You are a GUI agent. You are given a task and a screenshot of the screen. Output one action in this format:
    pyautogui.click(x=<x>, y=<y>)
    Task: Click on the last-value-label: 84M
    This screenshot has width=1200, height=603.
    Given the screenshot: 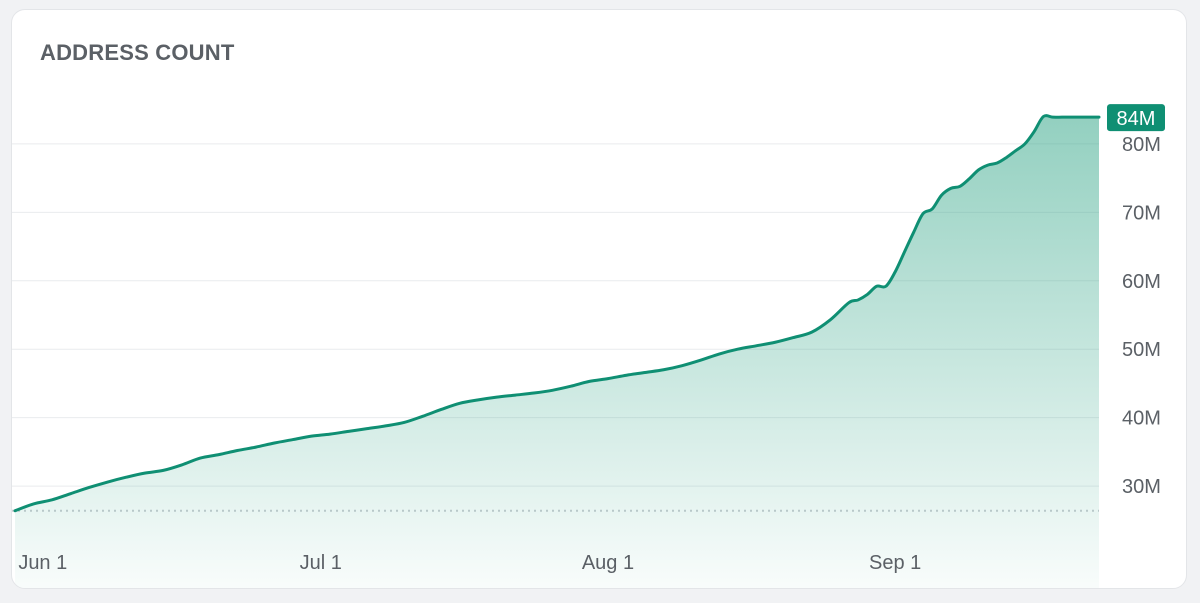 What is the action you would take?
    pyautogui.click(x=1136, y=119)
    